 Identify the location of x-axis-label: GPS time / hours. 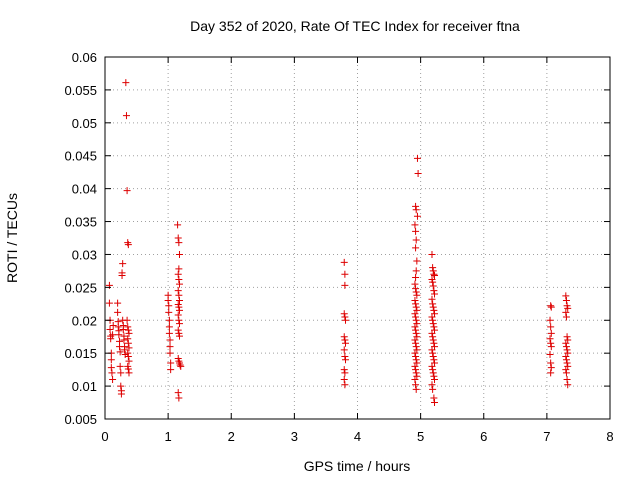
(357, 466).